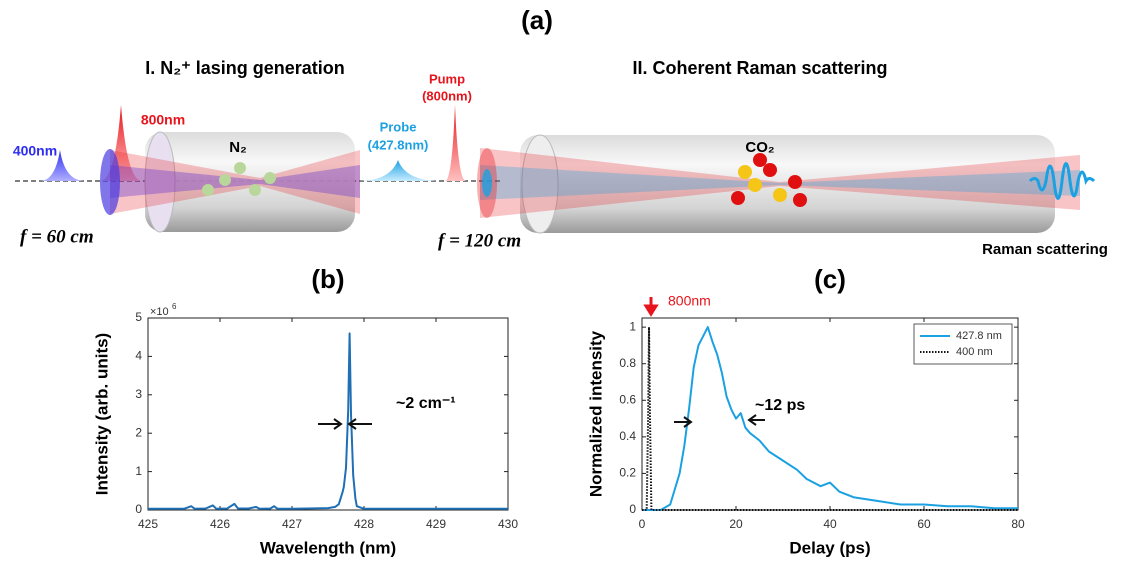  Describe the element at coordinates (35, 151) in the screenshot. I see `label: 400nm` at that location.